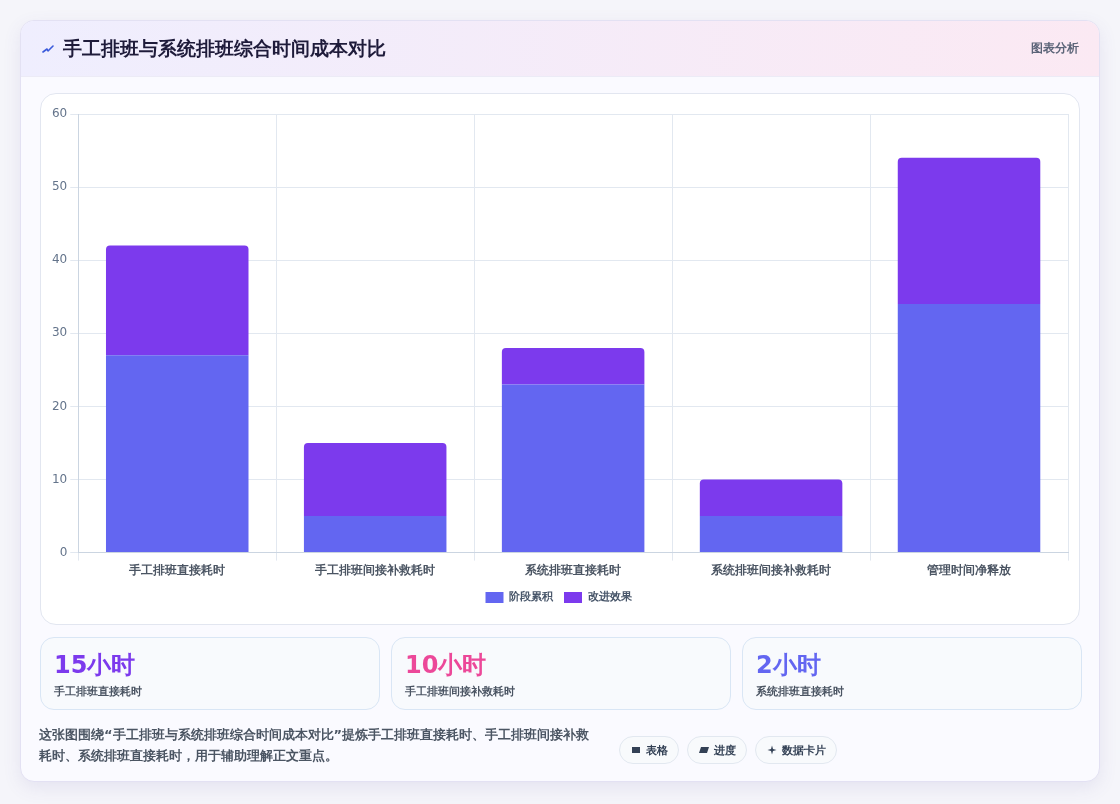 This screenshot has height=804, width=1120. I want to click on legend-label: 改进效果, so click(610, 597).